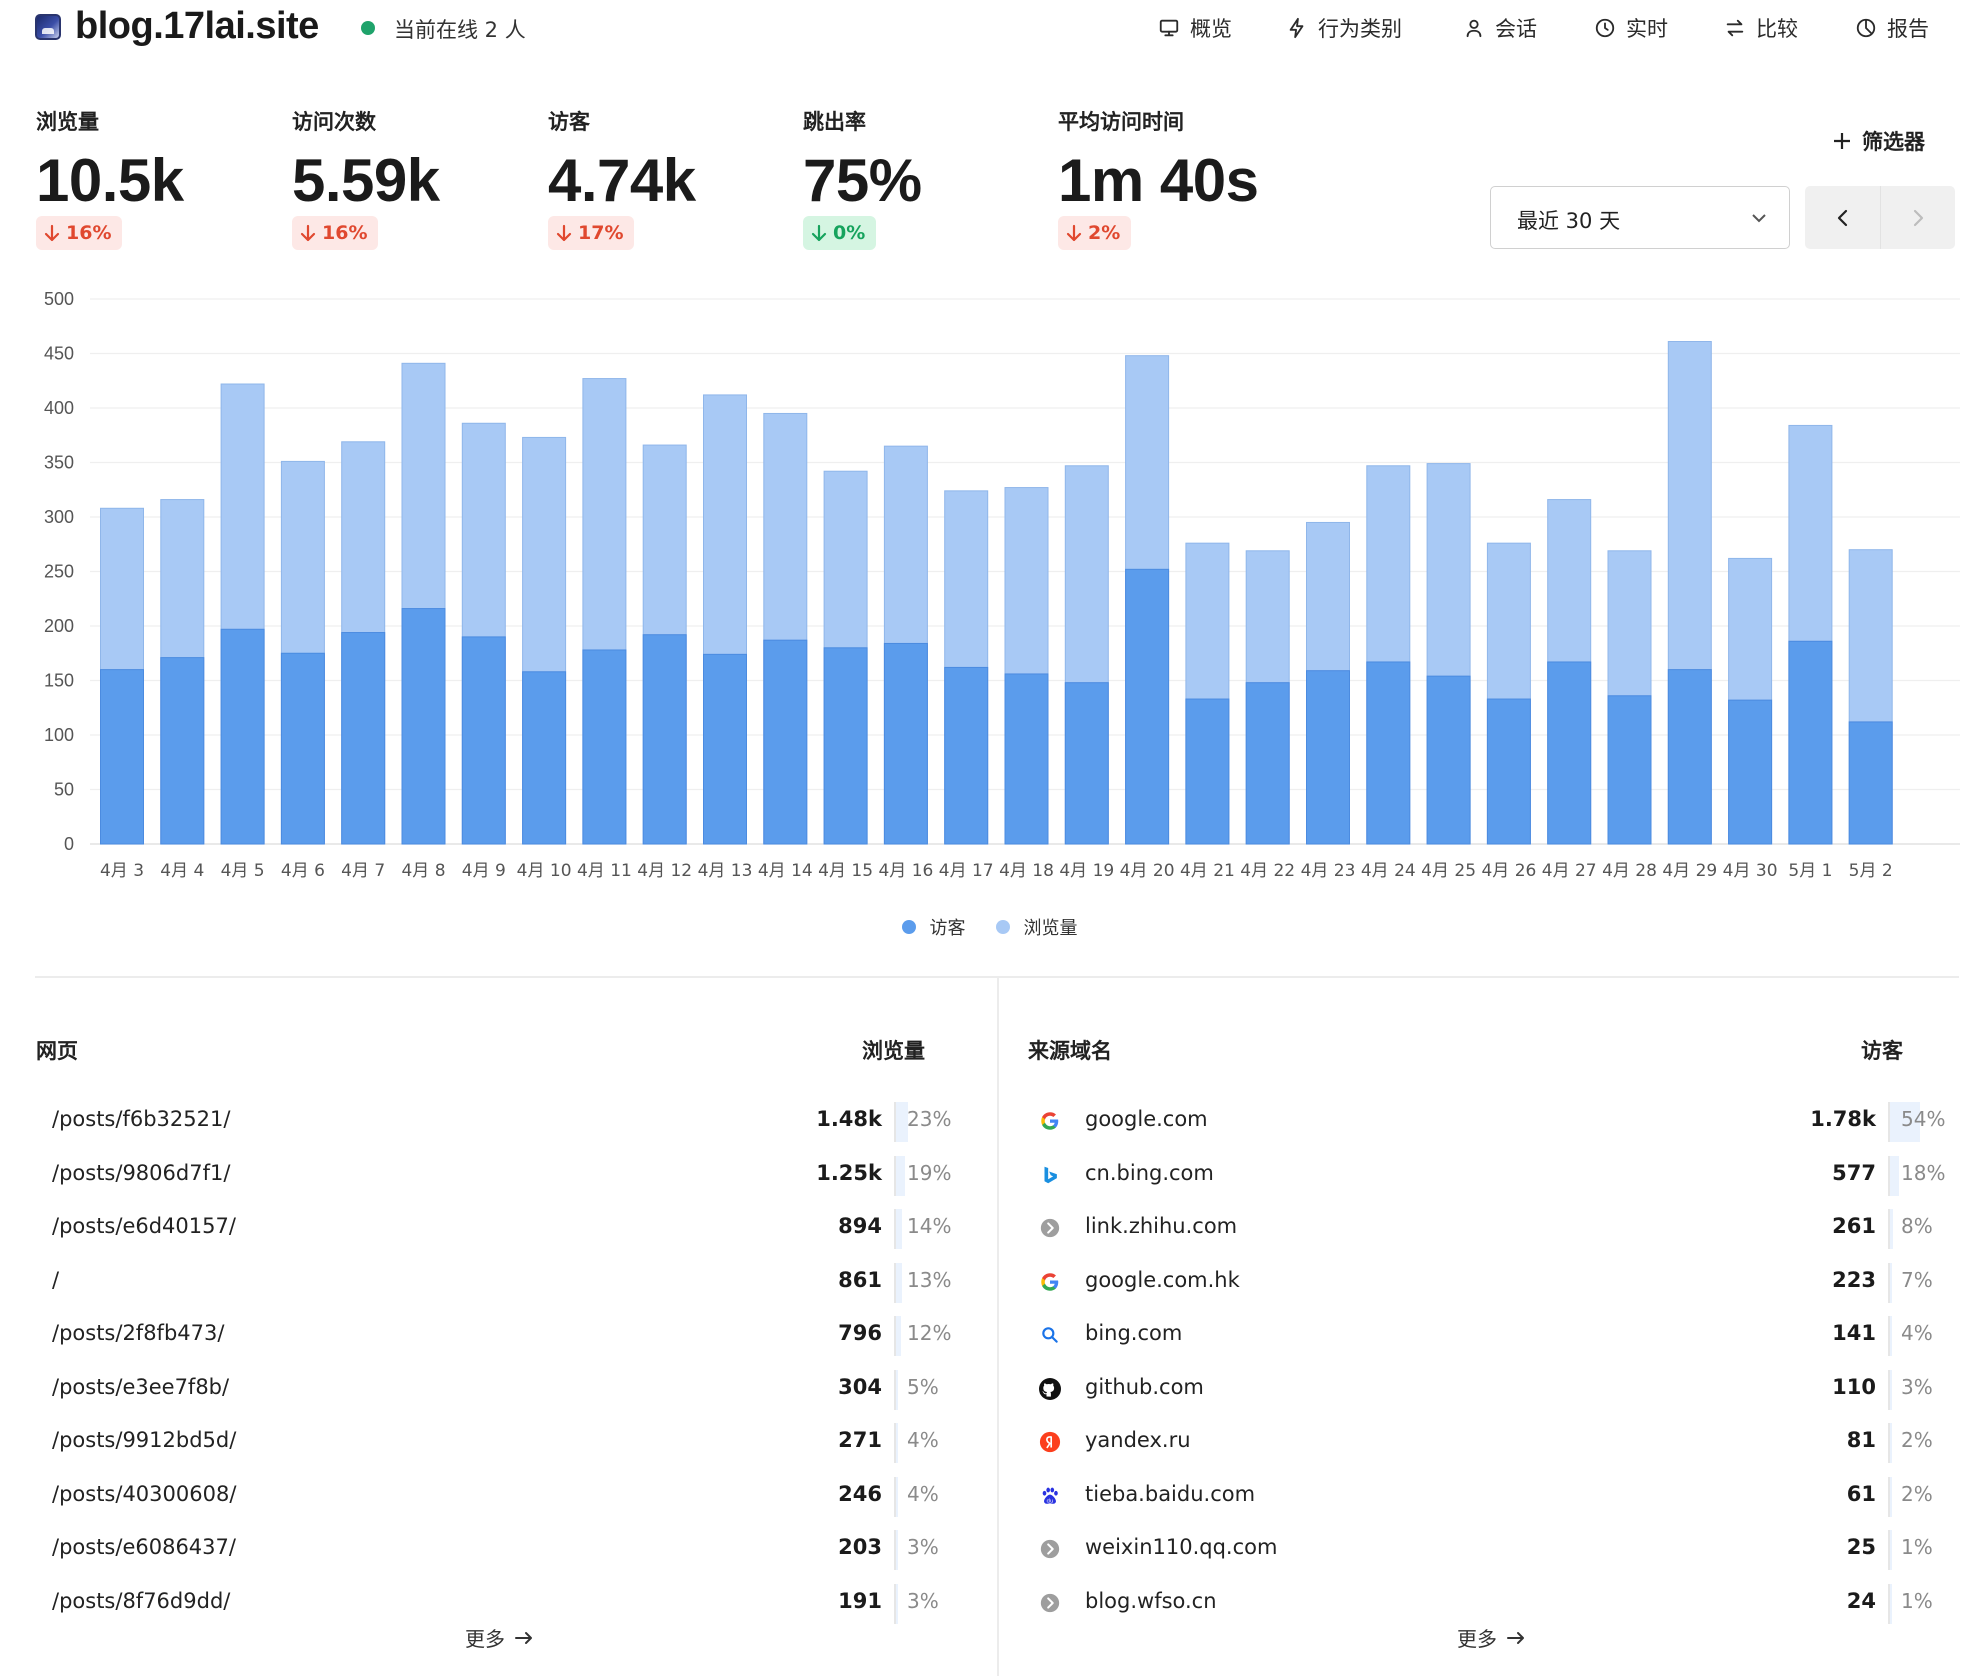  I want to click on metric-value: 1m 40s, so click(1158, 180).